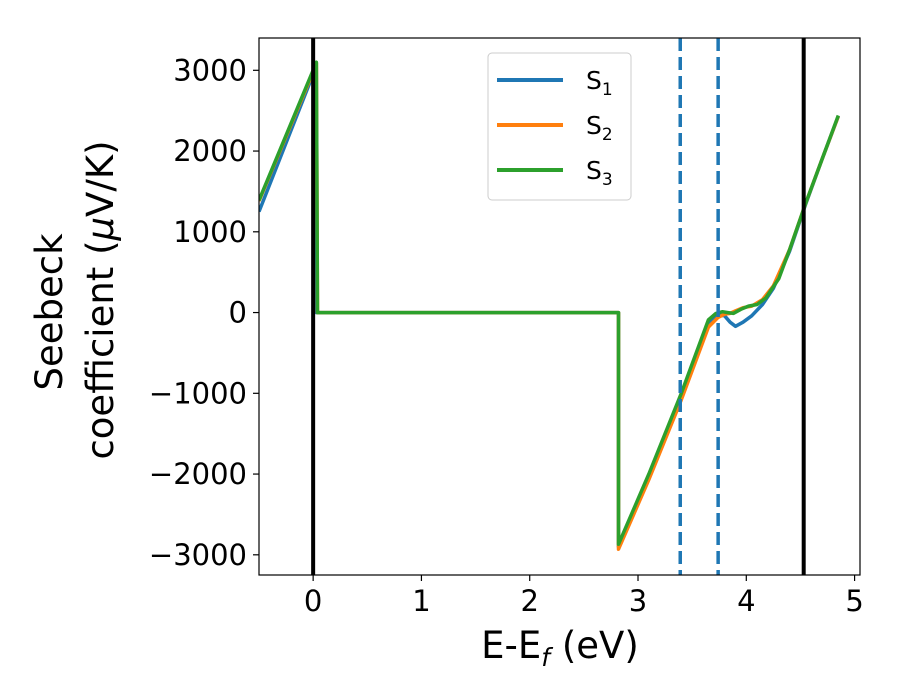 This screenshot has width=900, height=700. What do you see at coordinates (210, 232) in the screenshot?
I see `y-tick-label: 1000` at bounding box center [210, 232].